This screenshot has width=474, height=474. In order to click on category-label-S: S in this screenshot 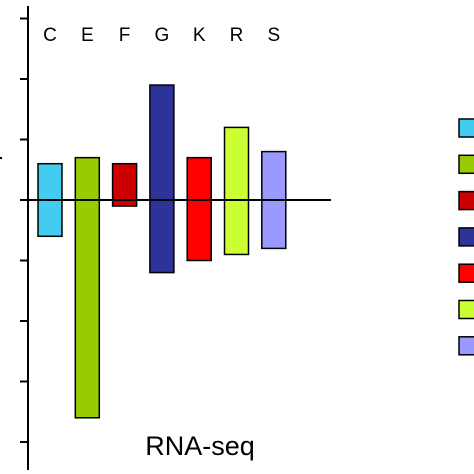, I will do `click(273, 35)`.